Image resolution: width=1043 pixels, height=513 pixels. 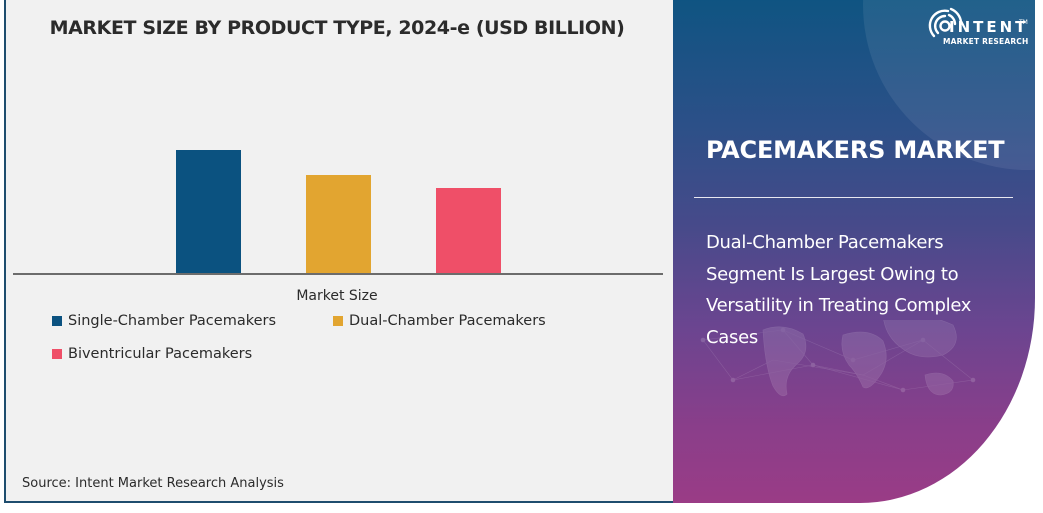 I want to click on intent-logo-icon, so click(x=945, y=22).